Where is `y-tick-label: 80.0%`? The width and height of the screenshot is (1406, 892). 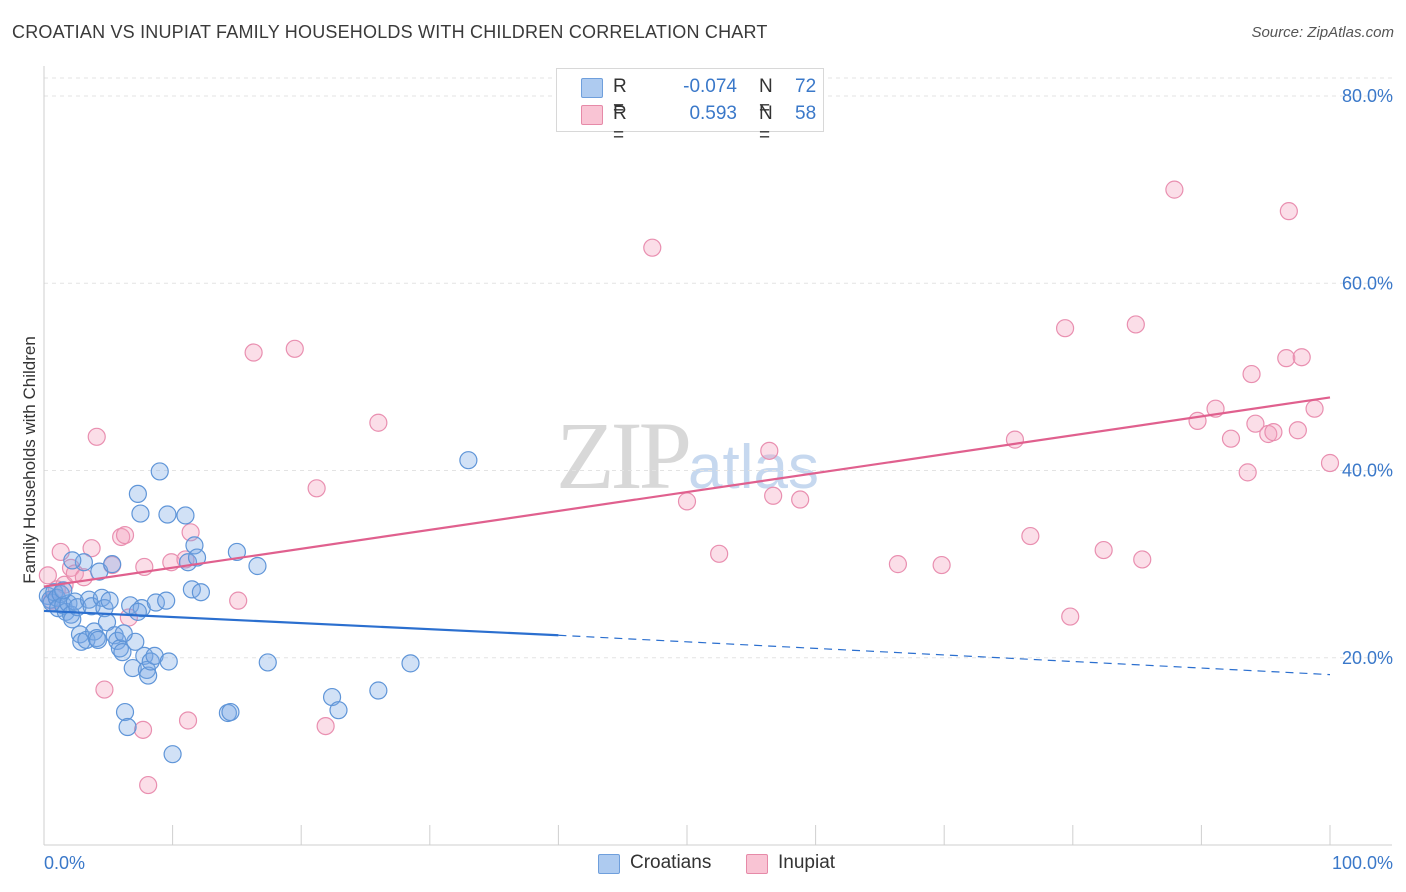
y-tick-label: 80.0% is located at coordinates (1367, 96).